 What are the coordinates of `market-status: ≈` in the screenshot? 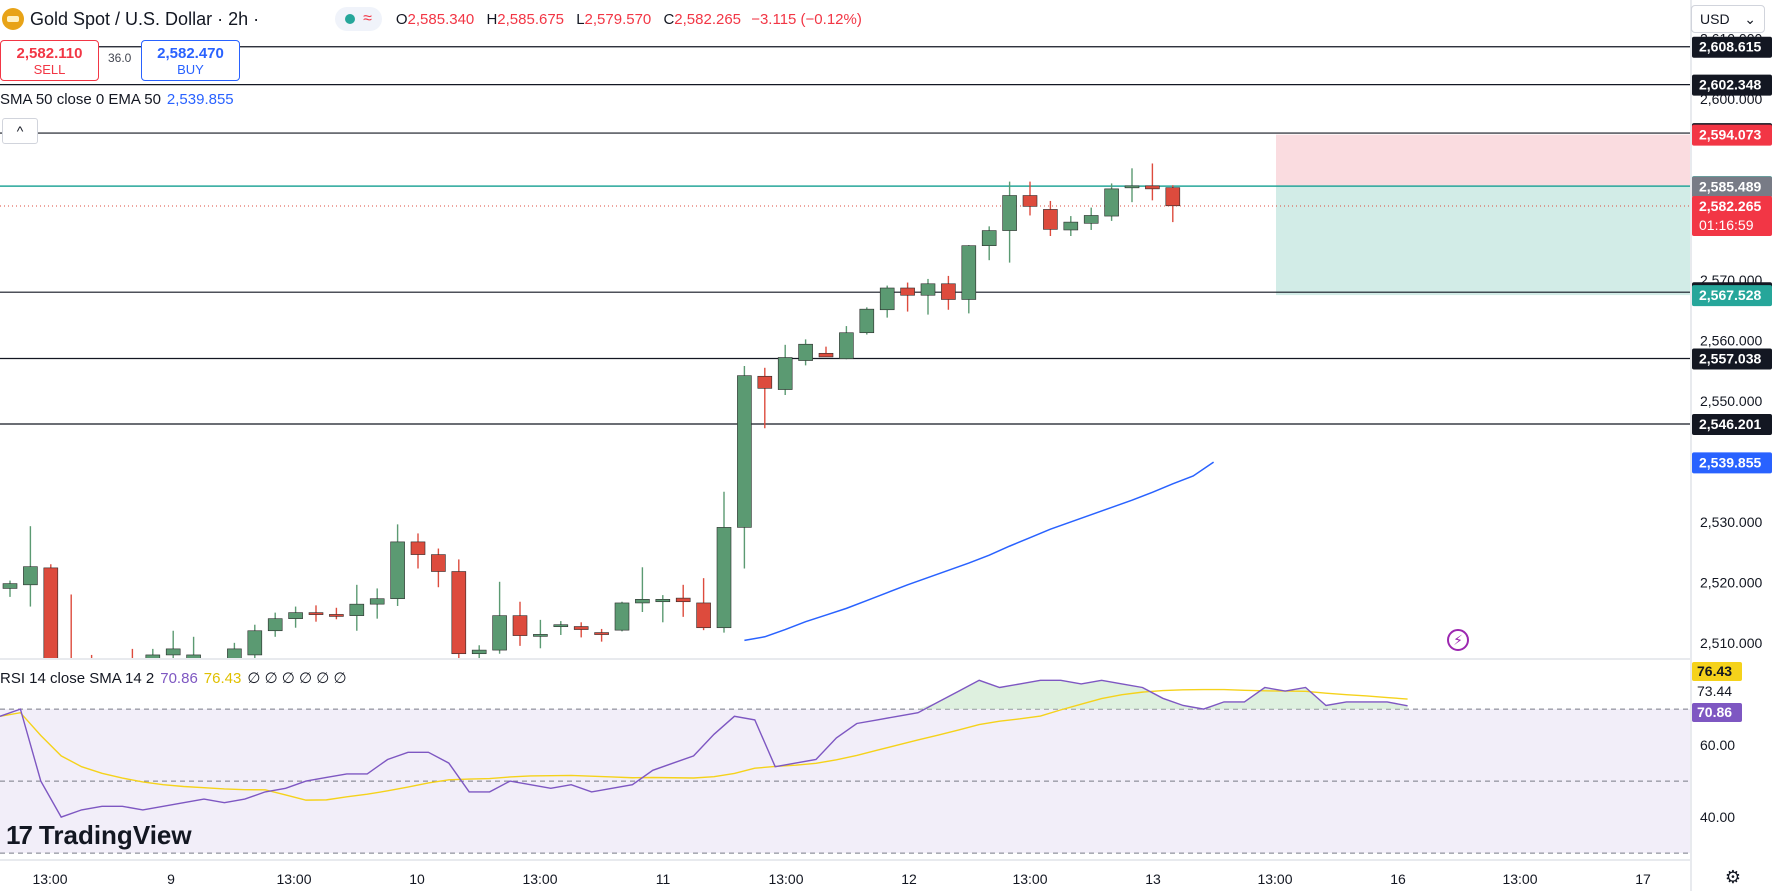 It's located at (358, 19).